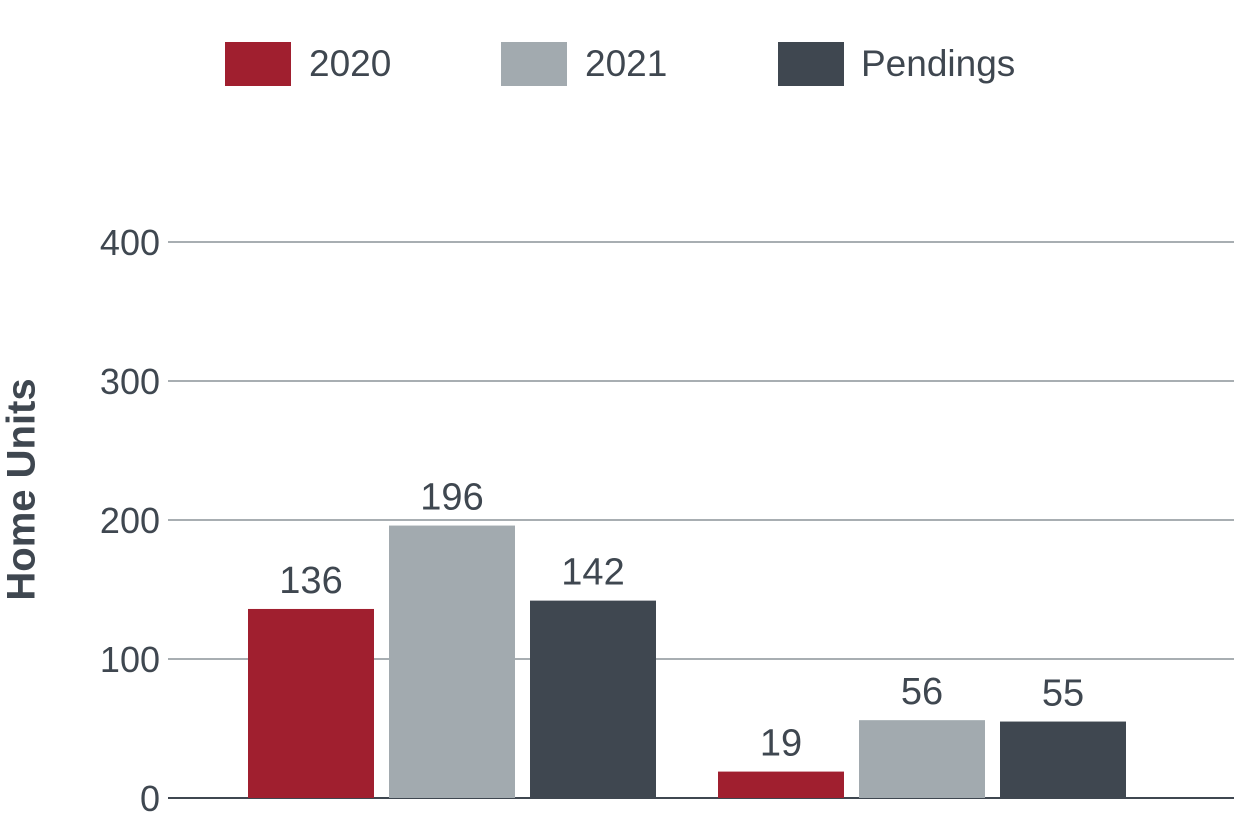 The width and height of the screenshot is (1234, 822). I want to click on legend-label-pendings: Pendings, so click(938, 63).